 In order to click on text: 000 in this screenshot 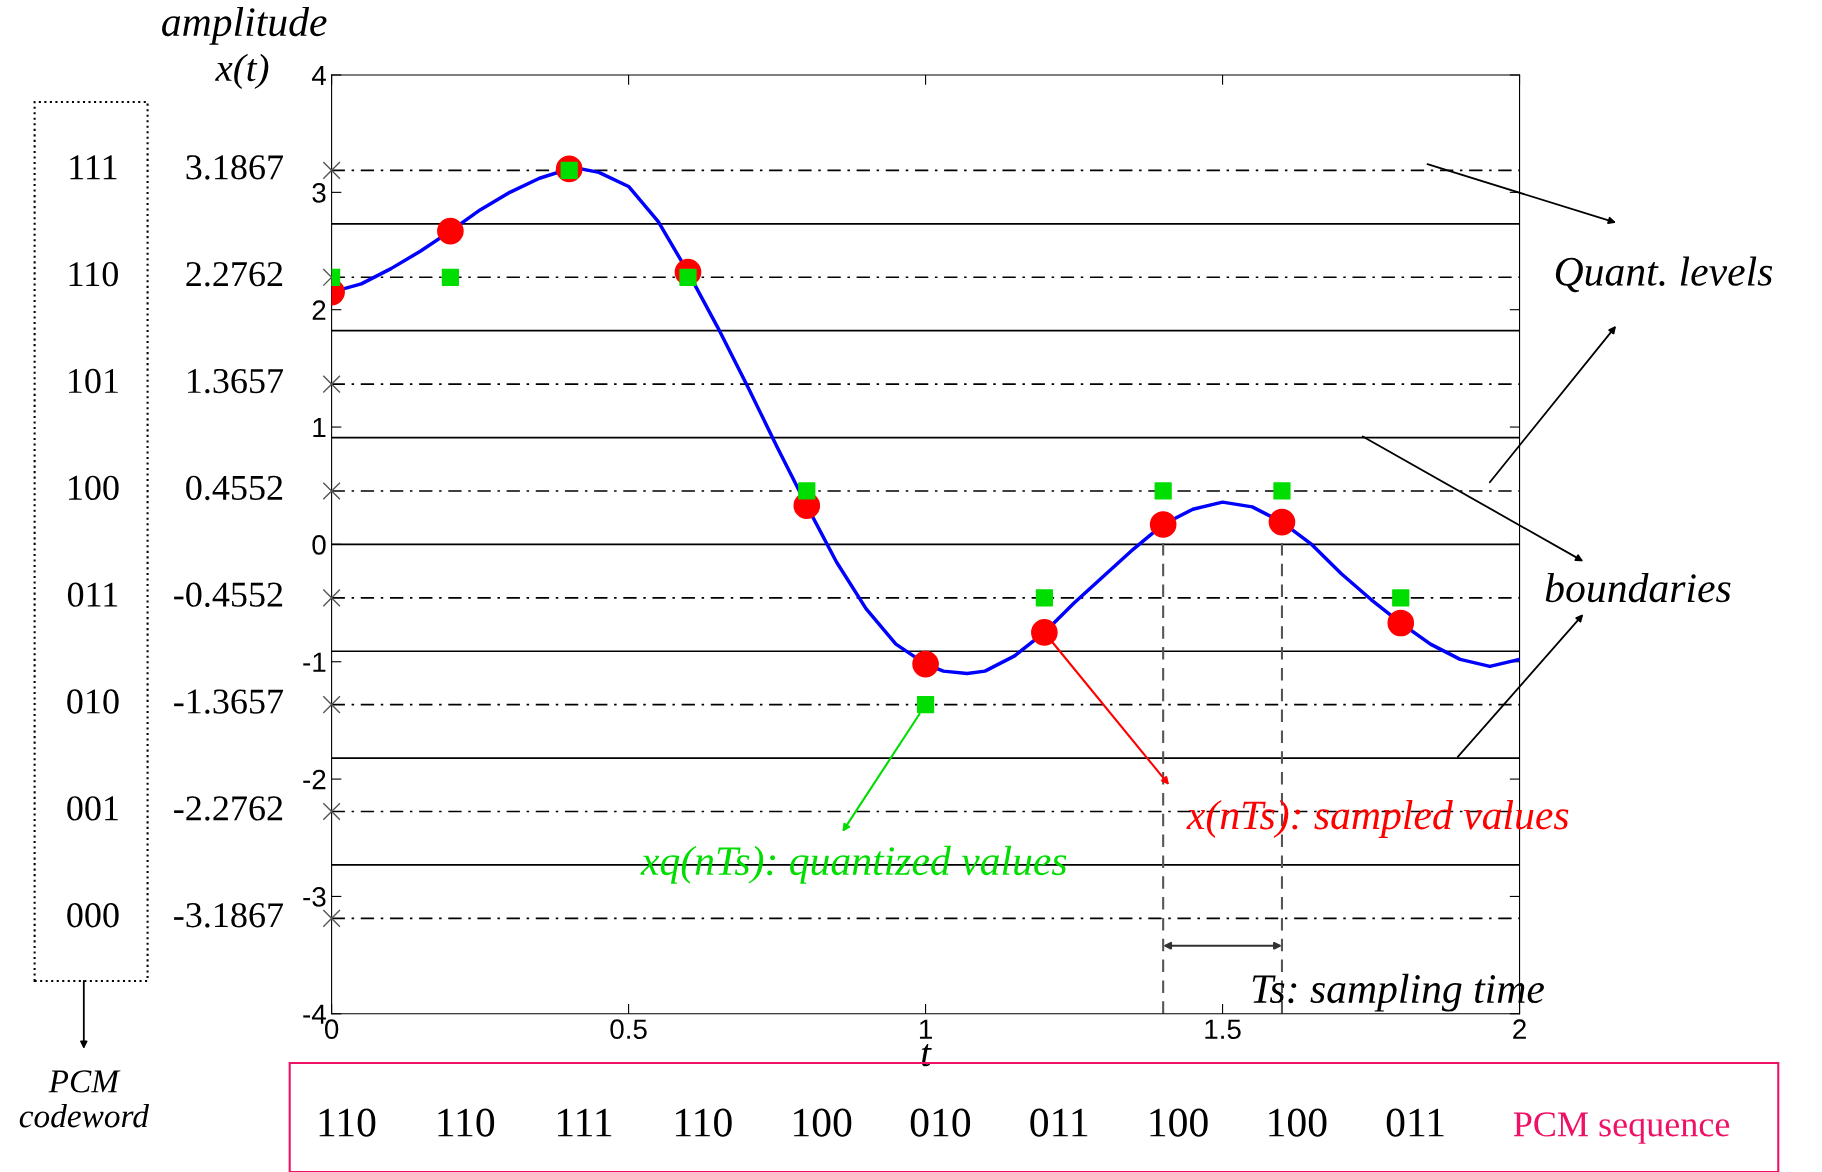, I will do `click(93, 915)`.